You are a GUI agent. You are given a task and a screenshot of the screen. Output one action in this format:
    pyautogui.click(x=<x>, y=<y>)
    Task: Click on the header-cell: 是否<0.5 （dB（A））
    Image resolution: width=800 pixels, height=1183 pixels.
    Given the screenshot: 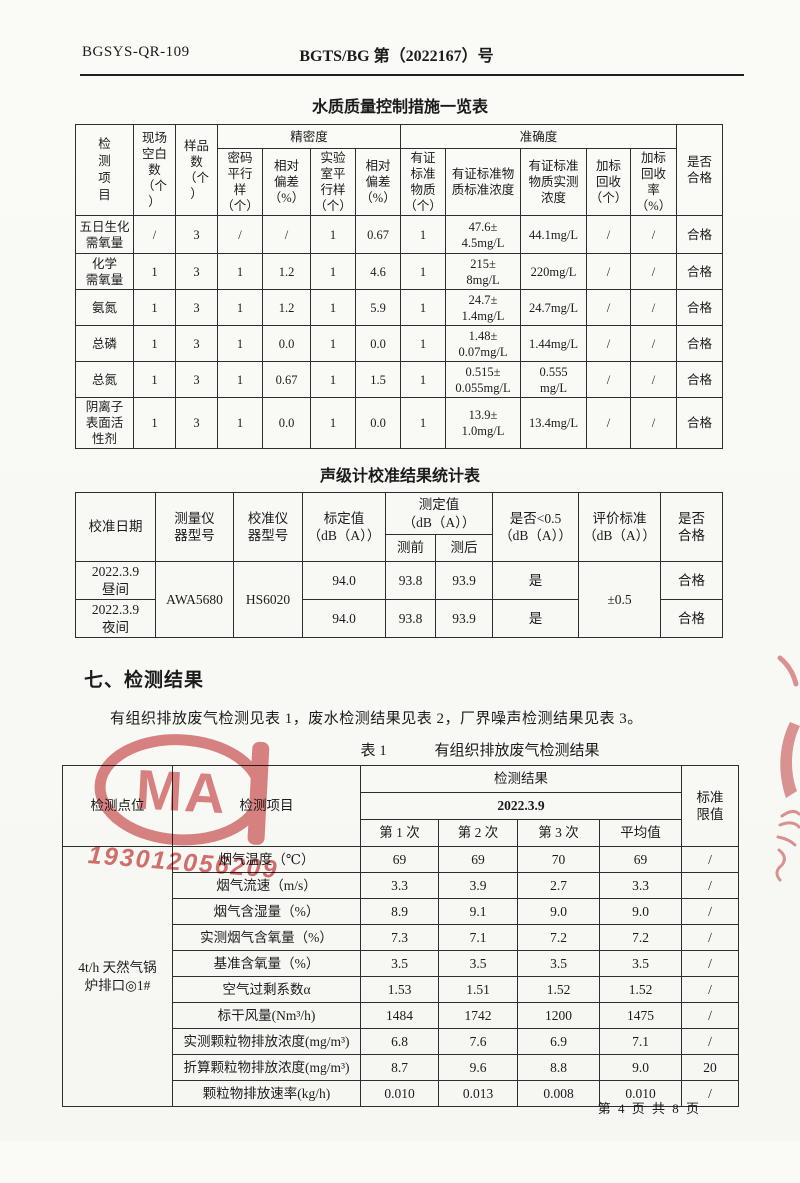 What is the action you would take?
    pyautogui.click(x=536, y=527)
    